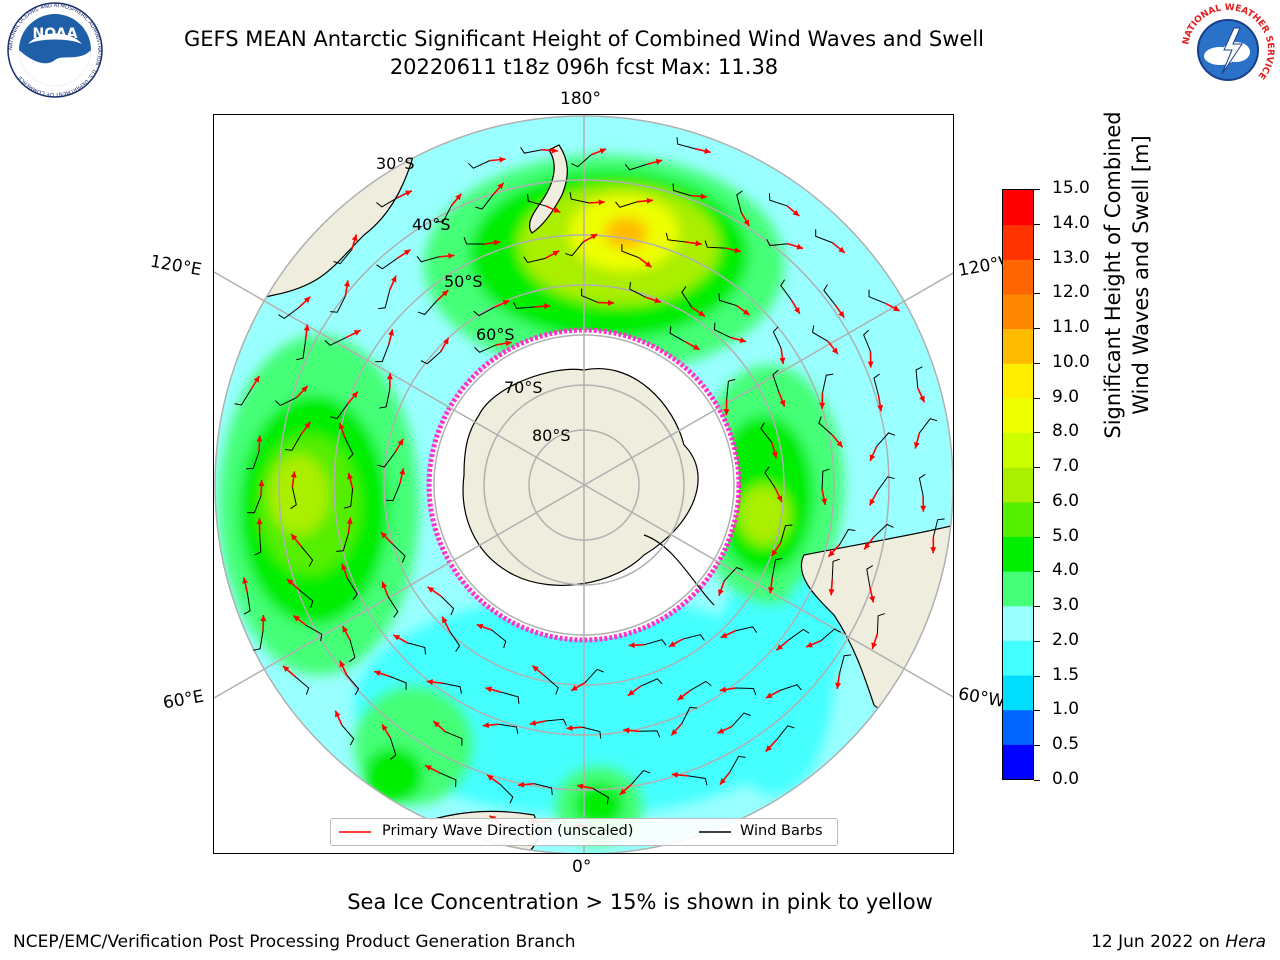  I want to click on lat-label-70s: 70°S, so click(523, 387).